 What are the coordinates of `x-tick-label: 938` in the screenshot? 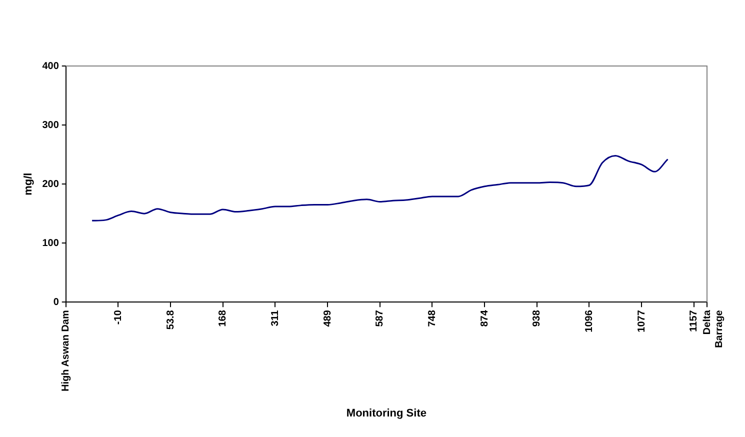 It's located at (537, 318).